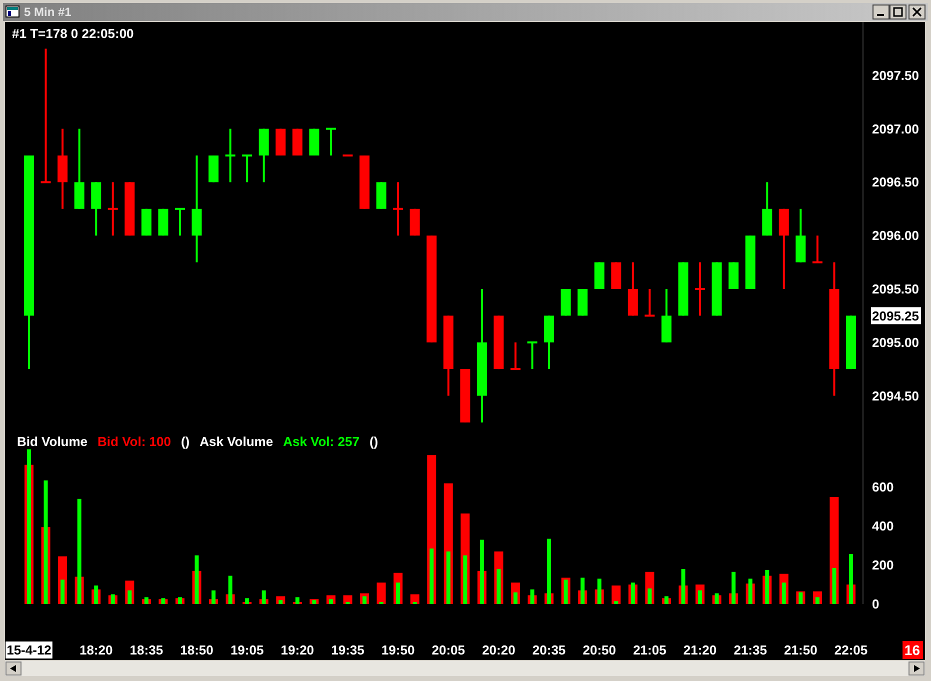  Describe the element at coordinates (895, 182) in the screenshot. I see `y-tick-label: 2096.50` at that location.